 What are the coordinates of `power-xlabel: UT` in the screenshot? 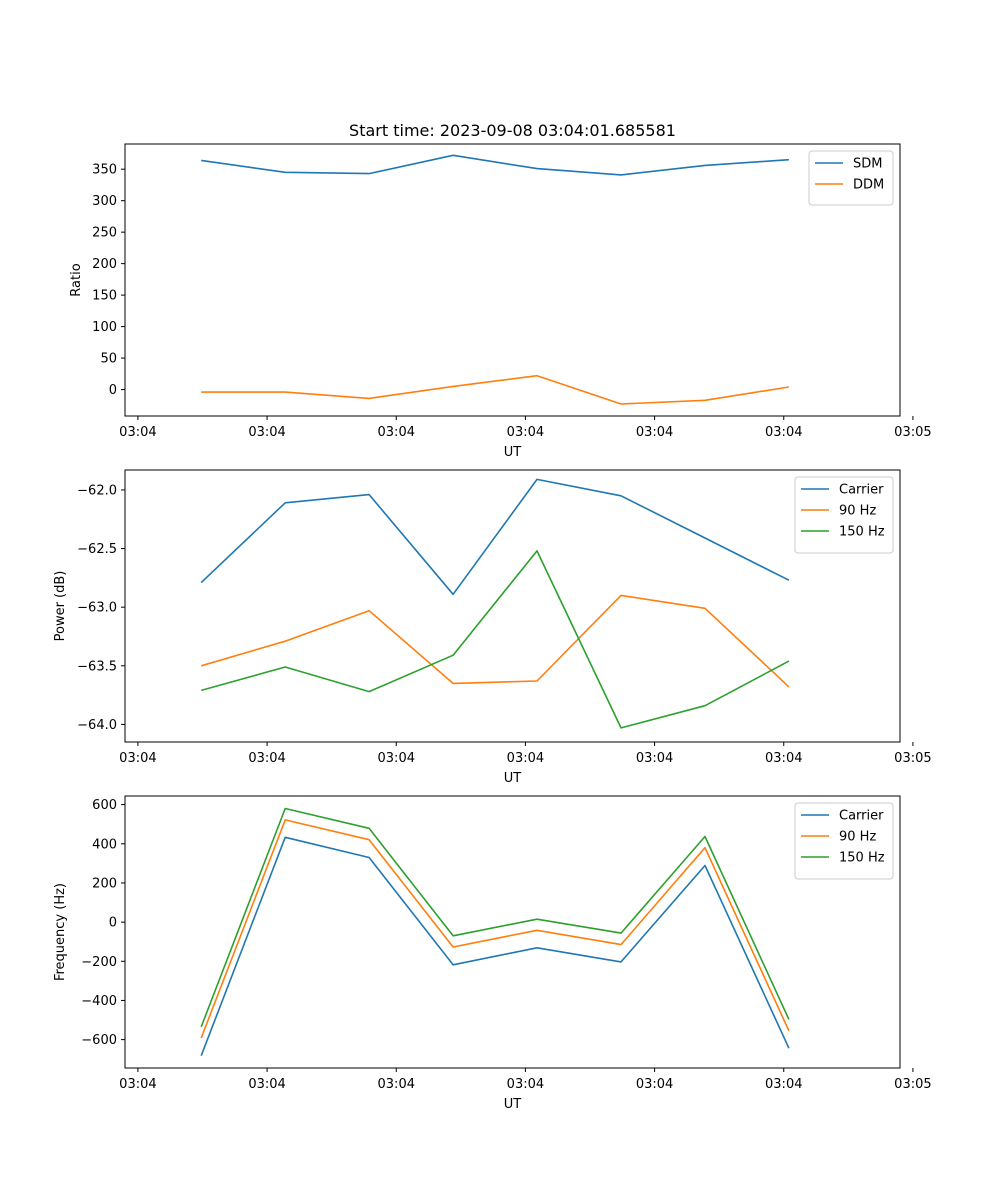 It's located at (513, 778).